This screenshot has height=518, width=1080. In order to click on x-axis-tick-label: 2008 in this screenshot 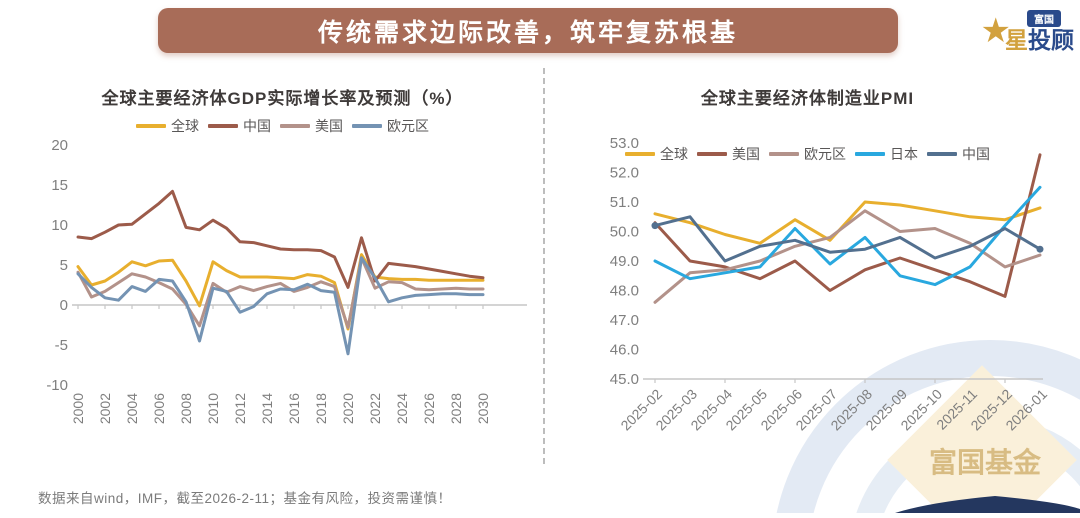, I will do `click(186, 408)`.